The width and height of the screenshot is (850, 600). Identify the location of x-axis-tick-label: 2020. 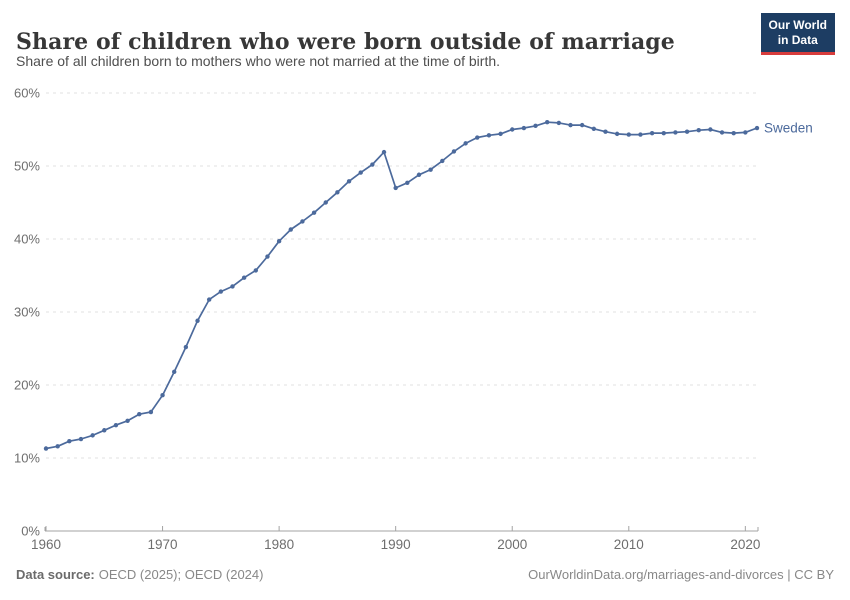
(745, 544).